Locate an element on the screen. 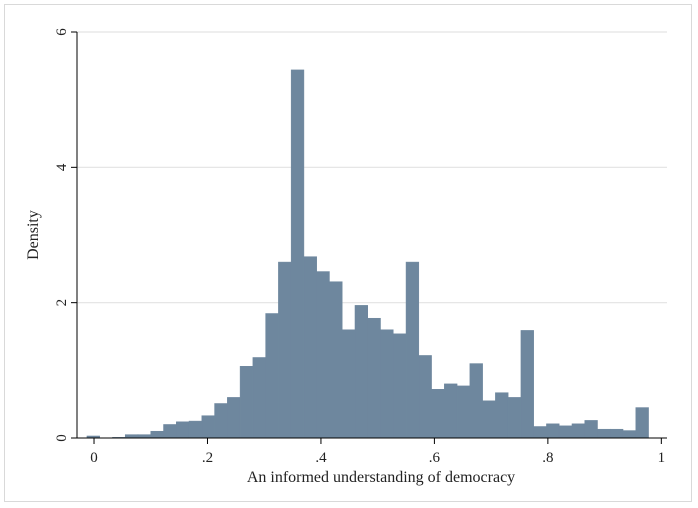 This screenshot has width=698, height=508. x-tick-label: .2 is located at coordinates (207, 458).